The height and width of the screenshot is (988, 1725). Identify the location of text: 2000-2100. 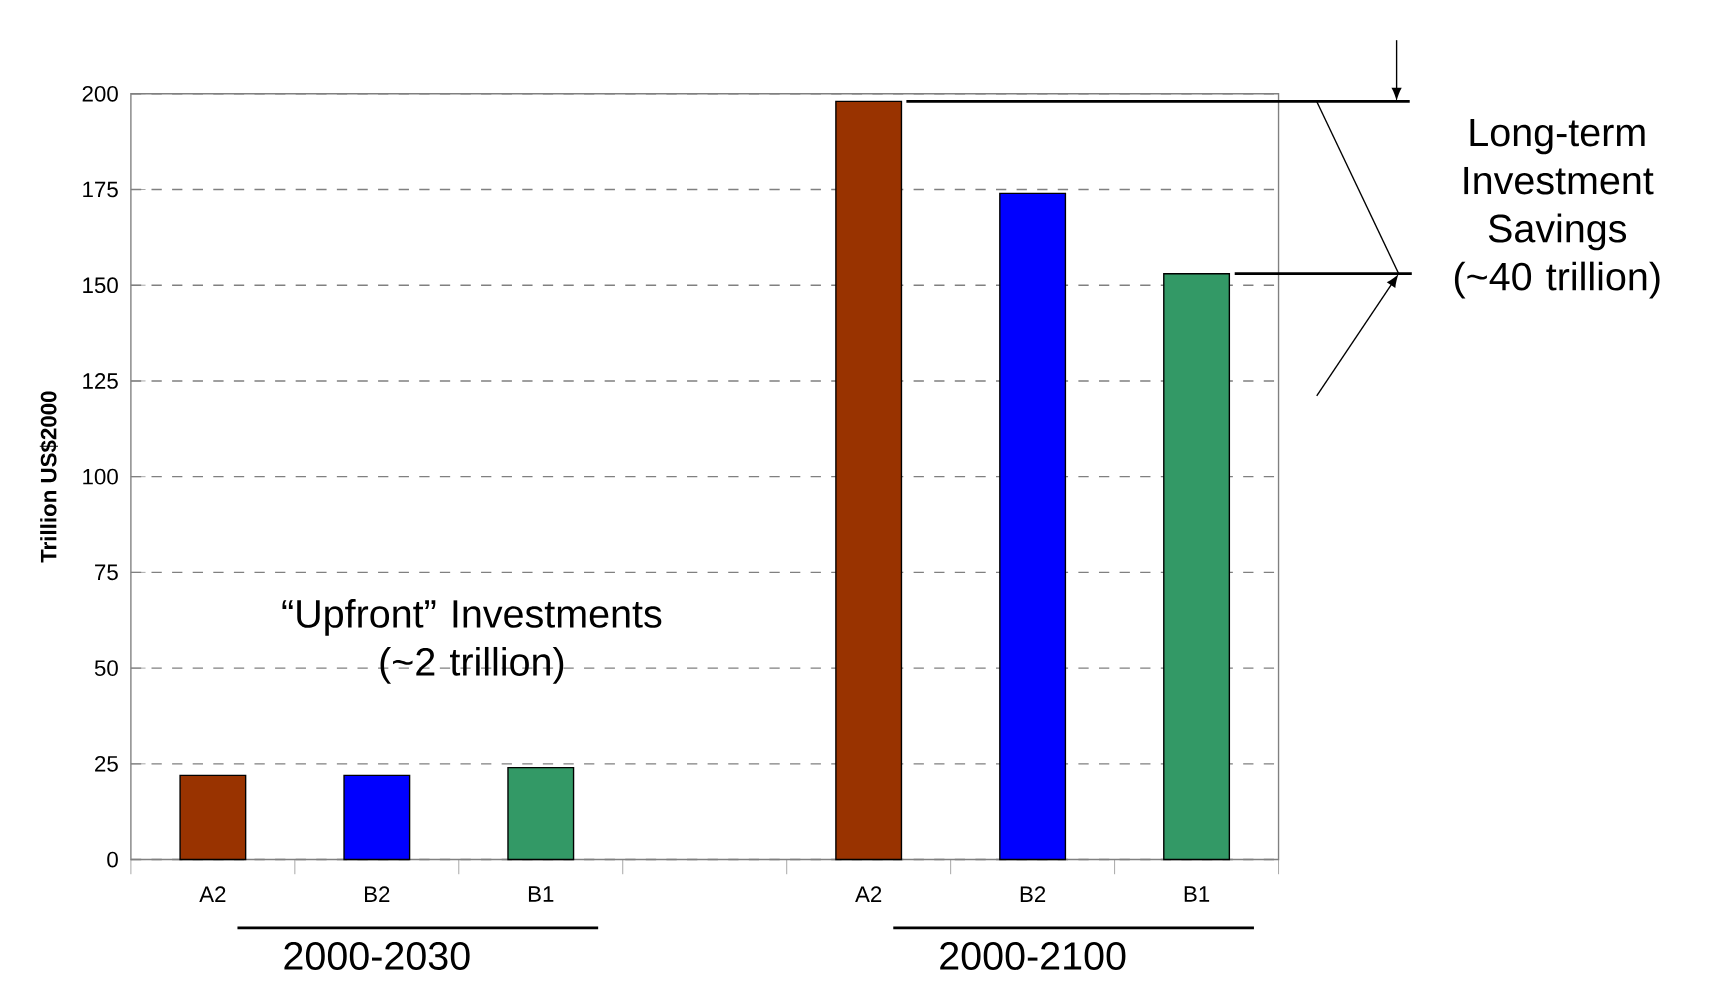
(1033, 955).